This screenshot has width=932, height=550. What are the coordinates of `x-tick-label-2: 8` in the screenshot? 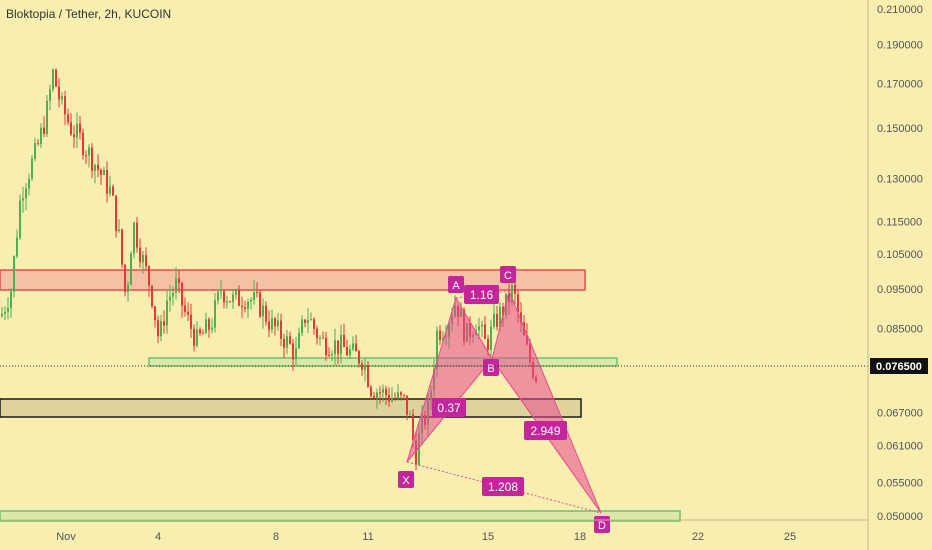 It's located at (276, 537).